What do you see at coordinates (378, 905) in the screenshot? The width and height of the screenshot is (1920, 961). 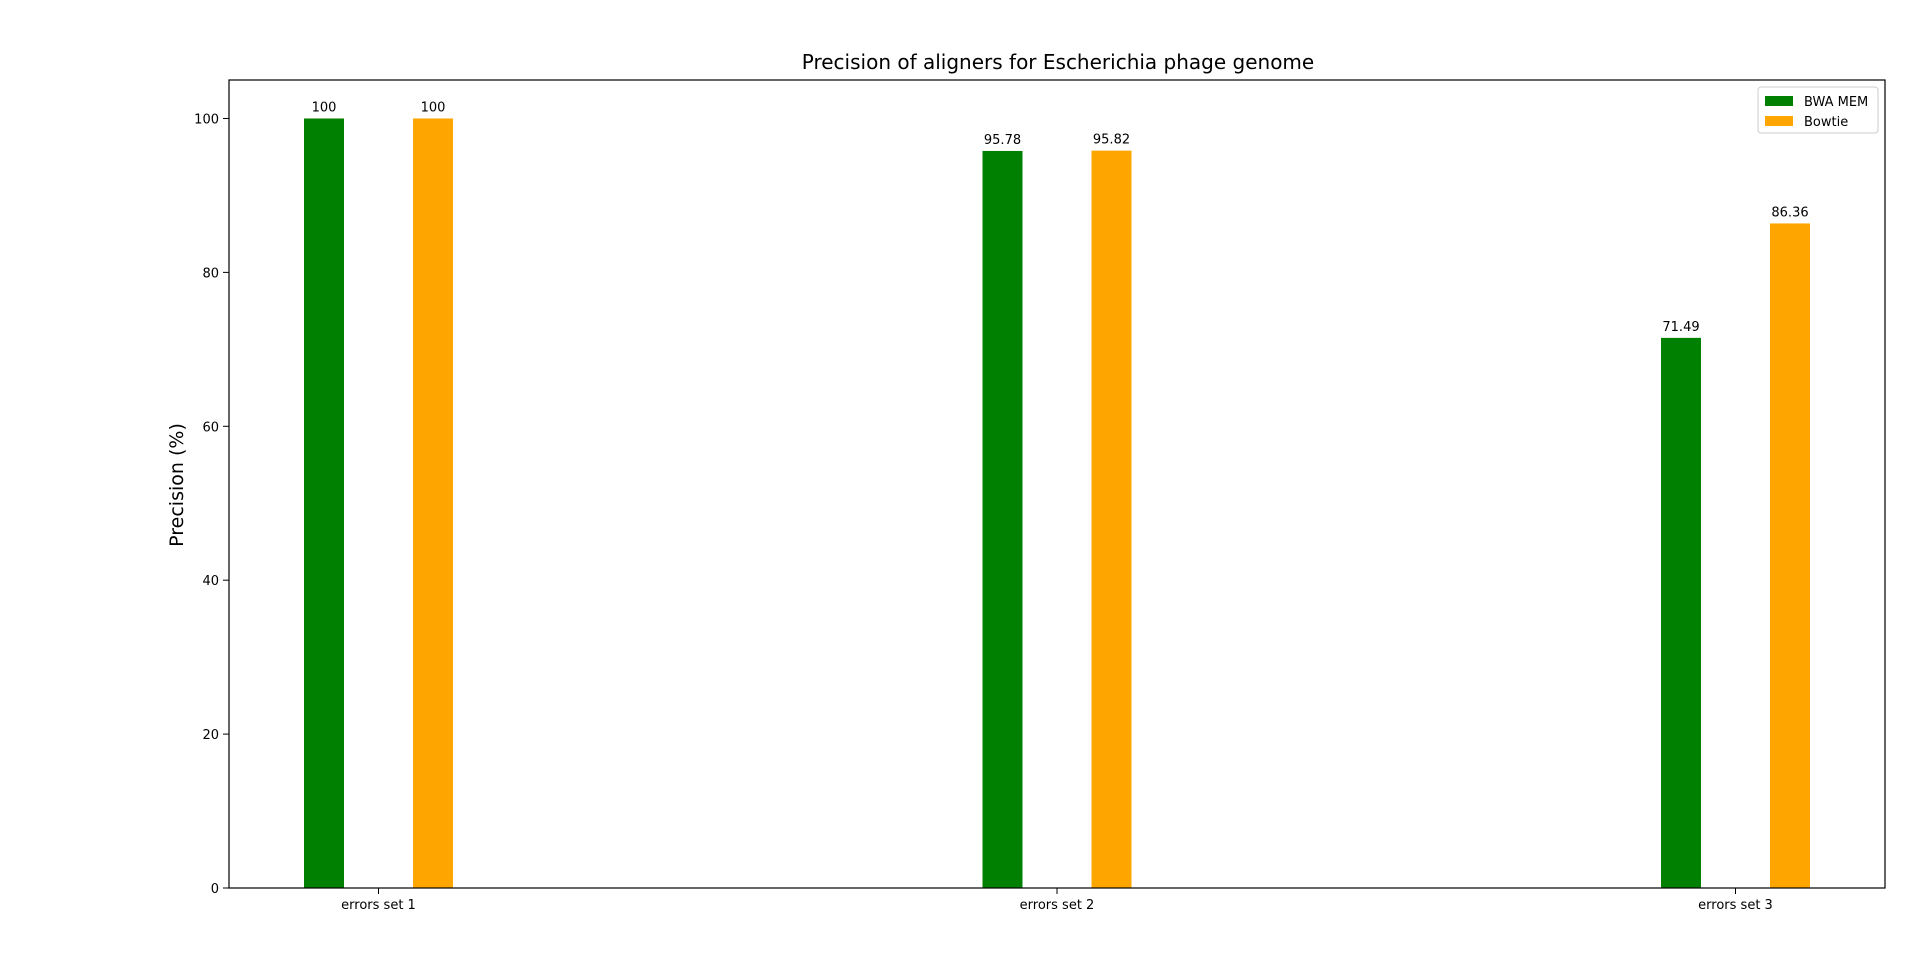 I see `x-tick-label: errors set 1` at bounding box center [378, 905].